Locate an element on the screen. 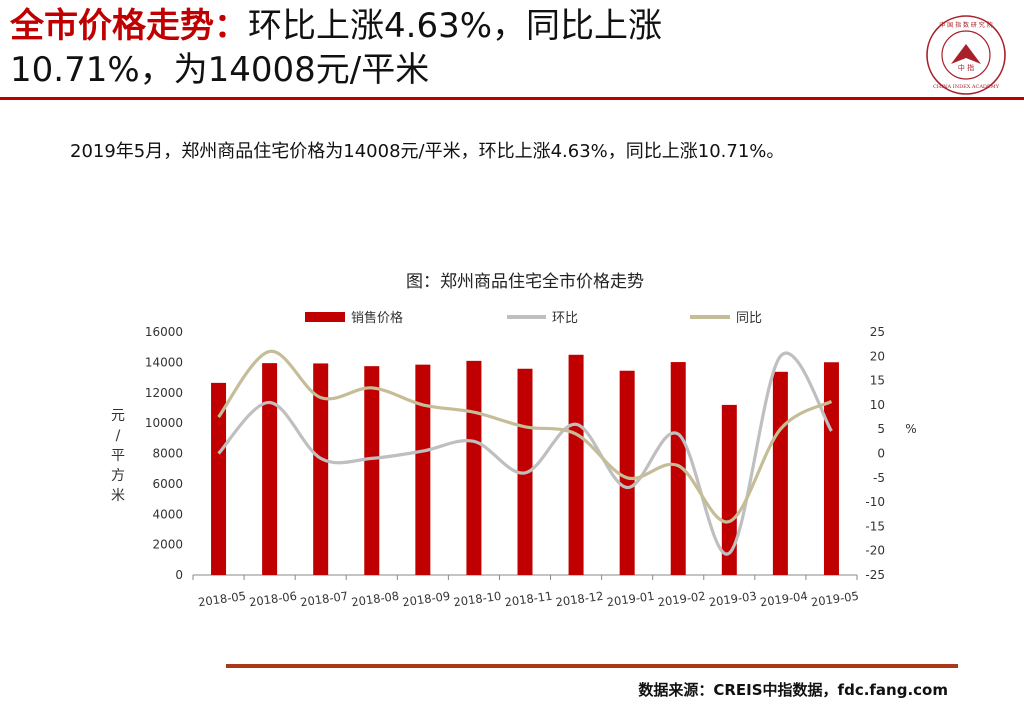 The height and width of the screenshot is (709, 1024). legend-label-yoy: 同比 is located at coordinates (749, 318).